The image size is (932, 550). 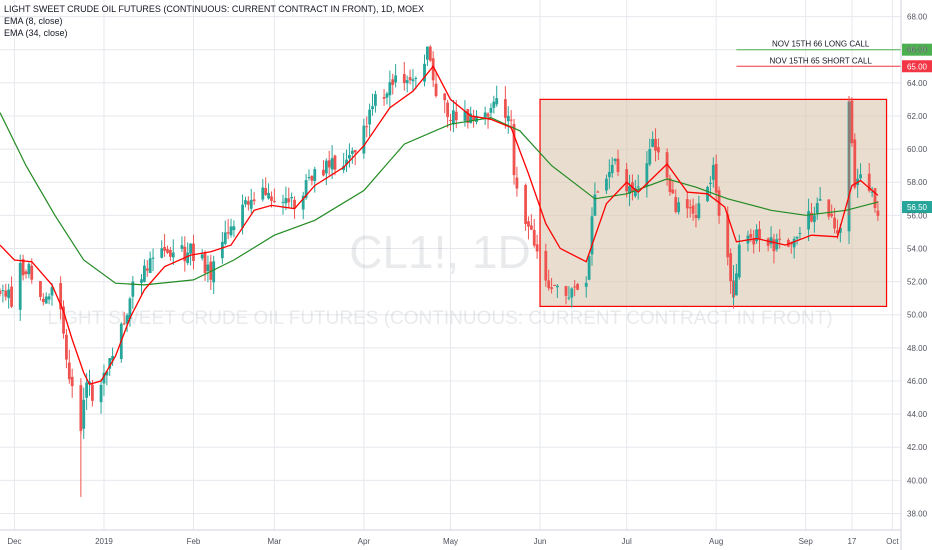 What do you see at coordinates (364, 541) in the screenshot?
I see `date-tick-label: Apr` at bounding box center [364, 541].